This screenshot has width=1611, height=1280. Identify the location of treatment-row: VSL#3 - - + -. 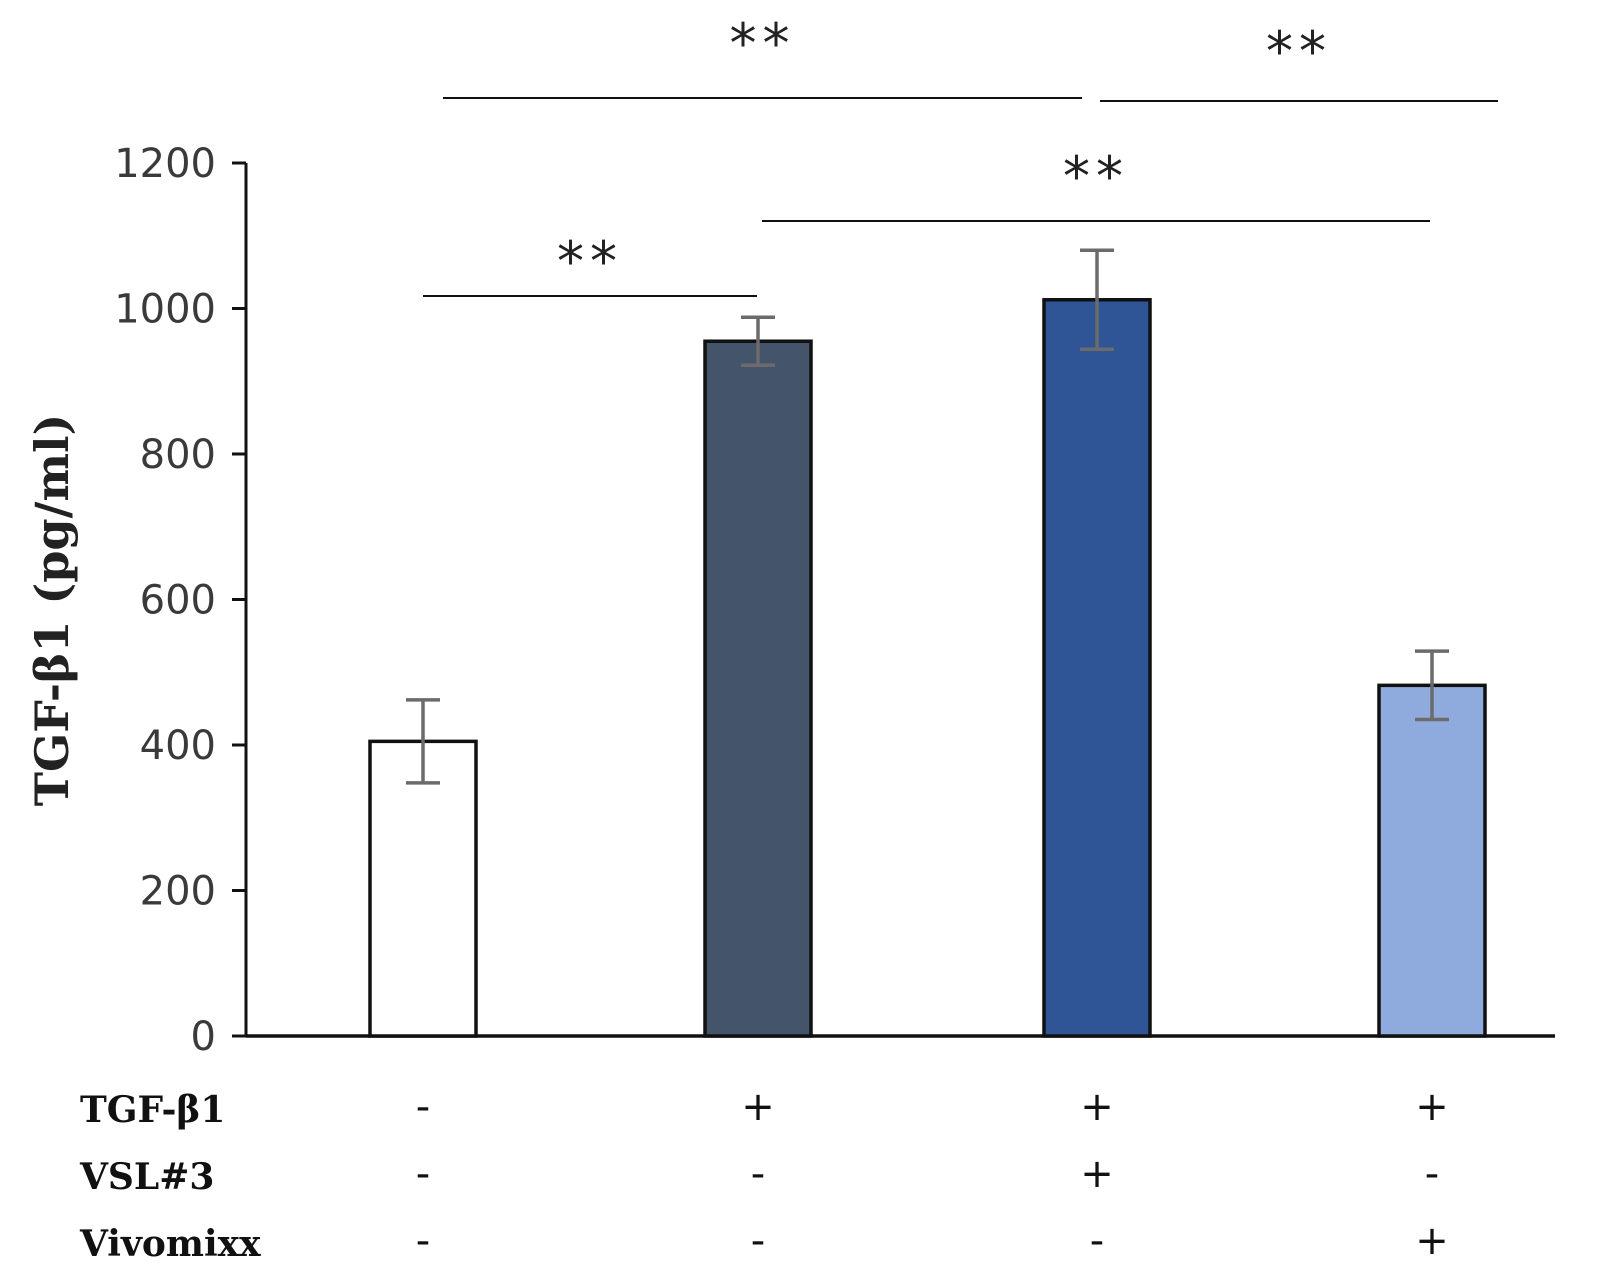
(759, 1174).